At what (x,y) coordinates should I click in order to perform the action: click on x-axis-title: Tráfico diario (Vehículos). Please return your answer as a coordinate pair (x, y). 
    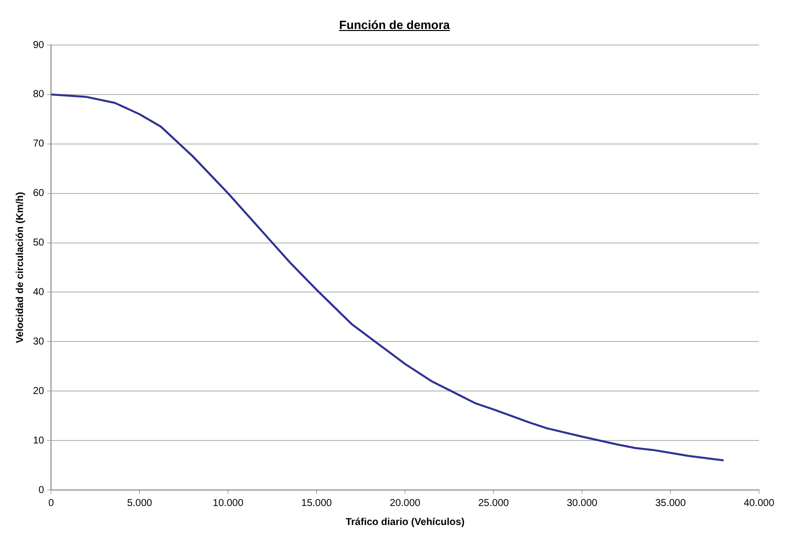
    Looking at the image, I should click on (405, 522).